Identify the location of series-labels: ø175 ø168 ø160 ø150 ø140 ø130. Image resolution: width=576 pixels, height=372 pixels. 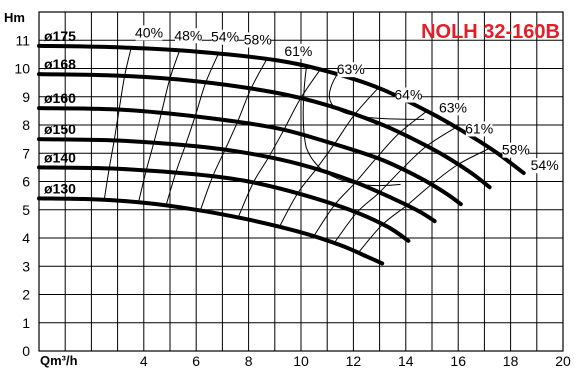
(60, 112).